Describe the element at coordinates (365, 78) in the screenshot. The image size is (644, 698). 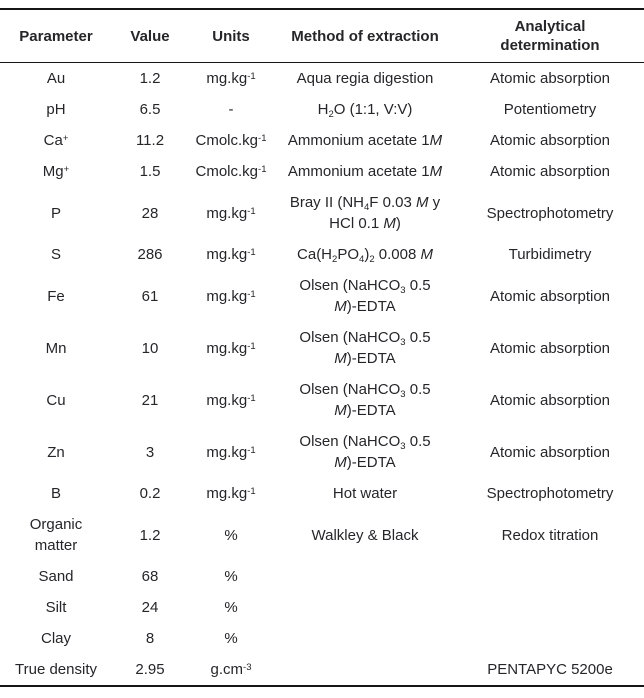
I see `cell-method: Aqua regia digestion` at that location.